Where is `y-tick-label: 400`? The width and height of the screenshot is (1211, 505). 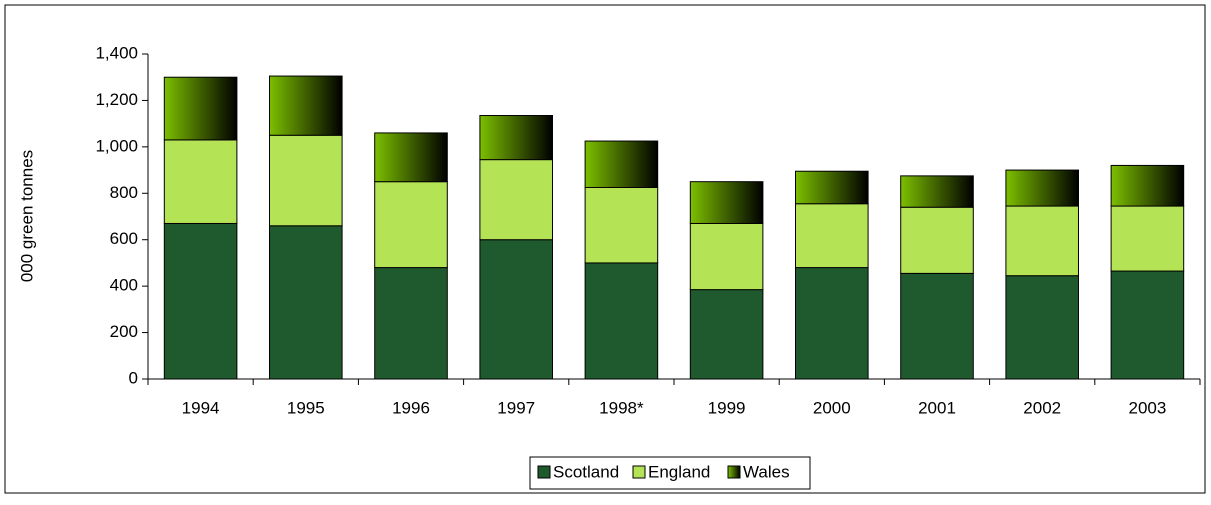
y-tick-label: 400 is located at coordinates (124, 285).